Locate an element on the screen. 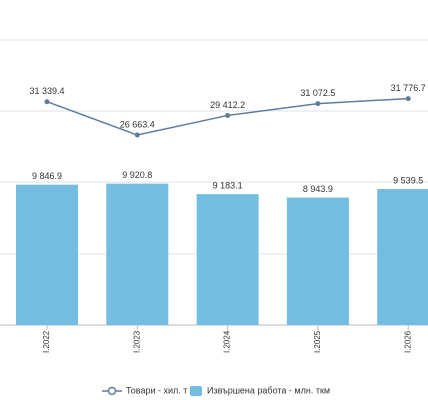 The image size is (428, 400). line-value-label: 29 412.2 is located at coordinates (227, 105).